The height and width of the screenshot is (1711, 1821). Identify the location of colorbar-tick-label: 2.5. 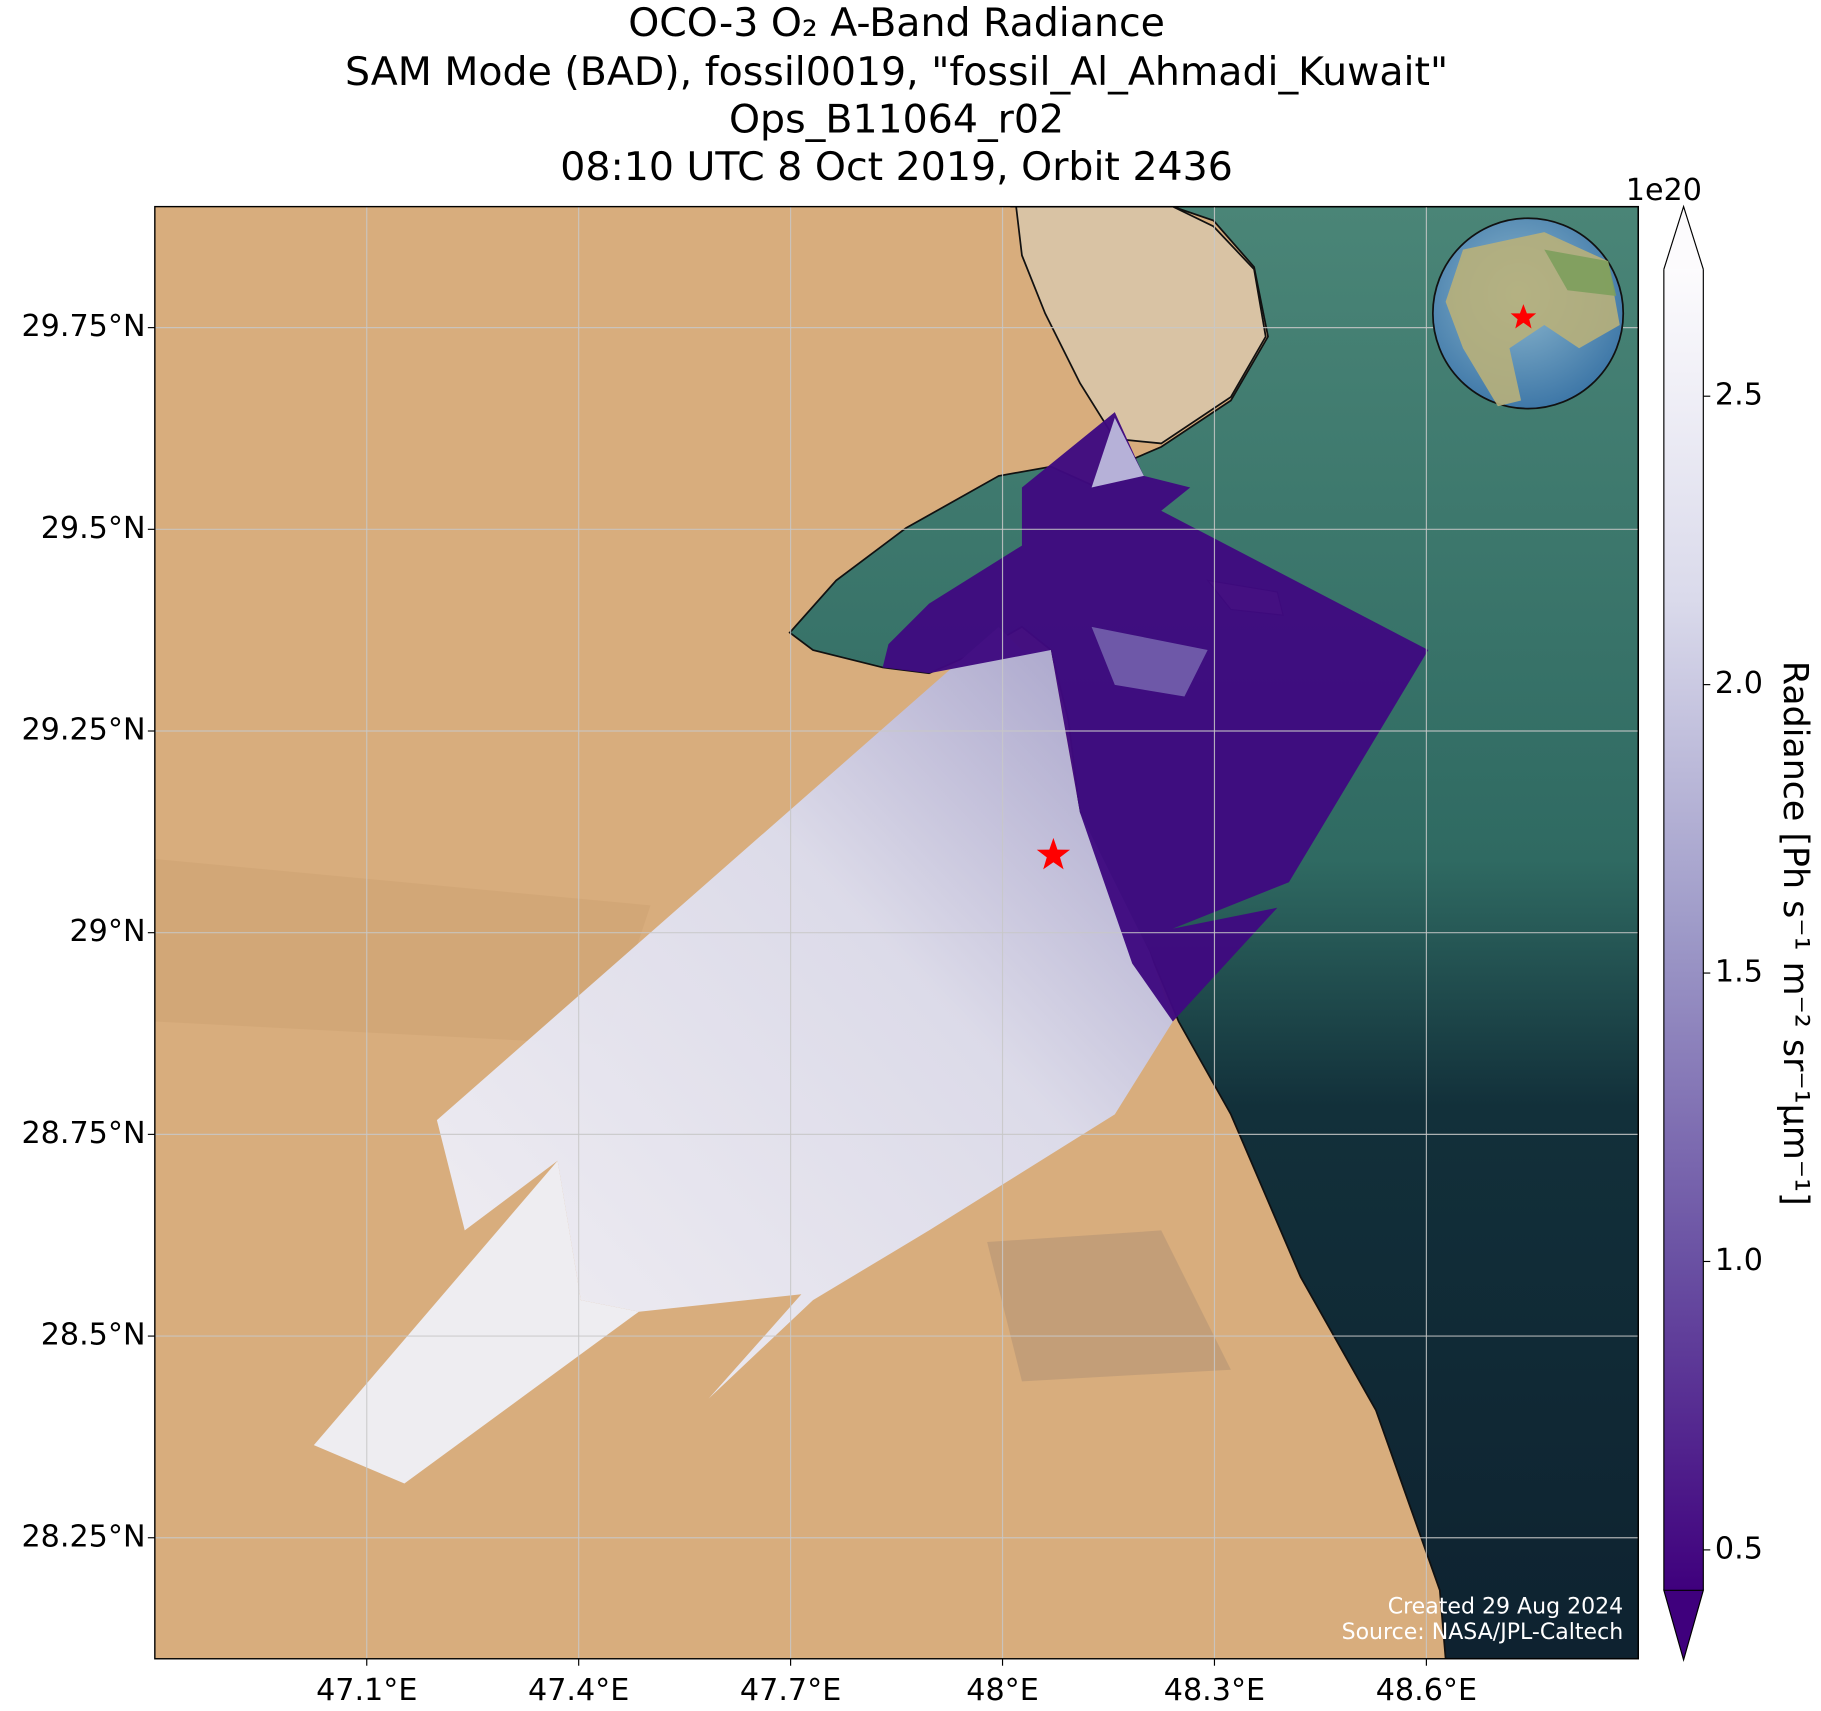
(1739, 395).